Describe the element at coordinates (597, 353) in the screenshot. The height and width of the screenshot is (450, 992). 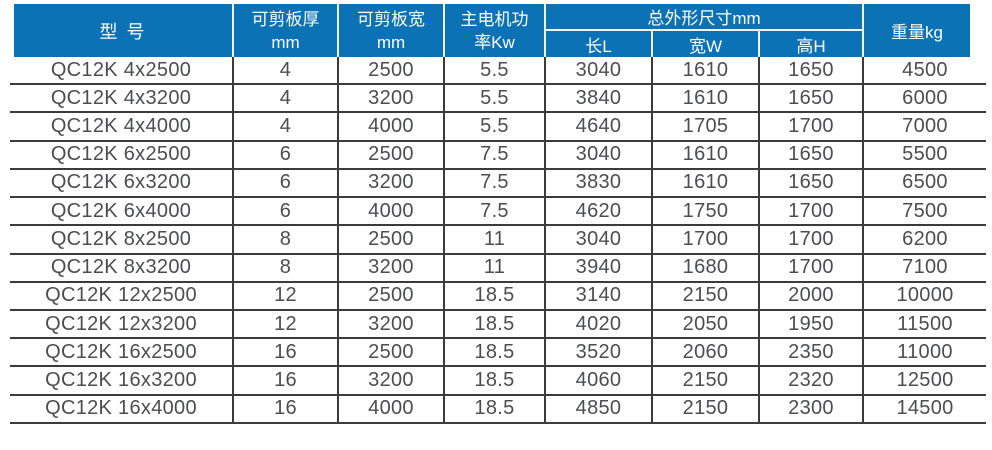
I see `cell-length: 3520` at that location.